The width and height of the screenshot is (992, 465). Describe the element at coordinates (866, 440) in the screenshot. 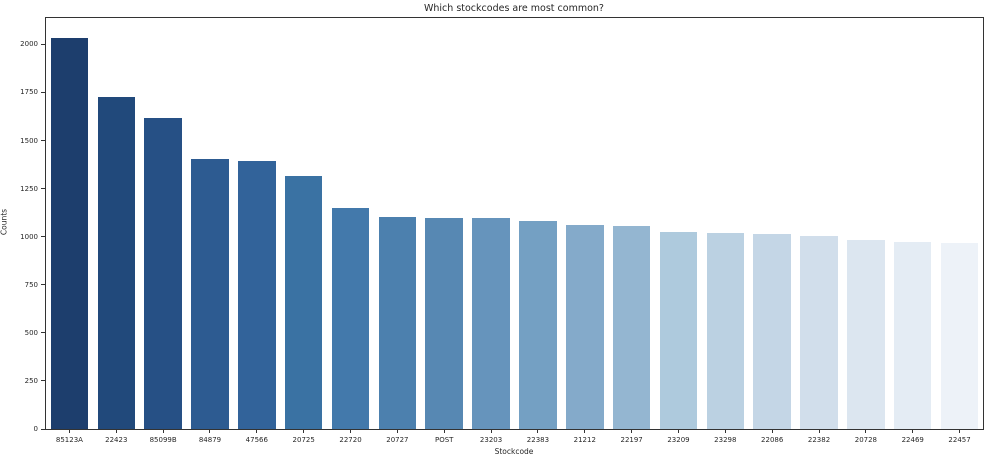

I see `x-tick-label: 20728` at that location.